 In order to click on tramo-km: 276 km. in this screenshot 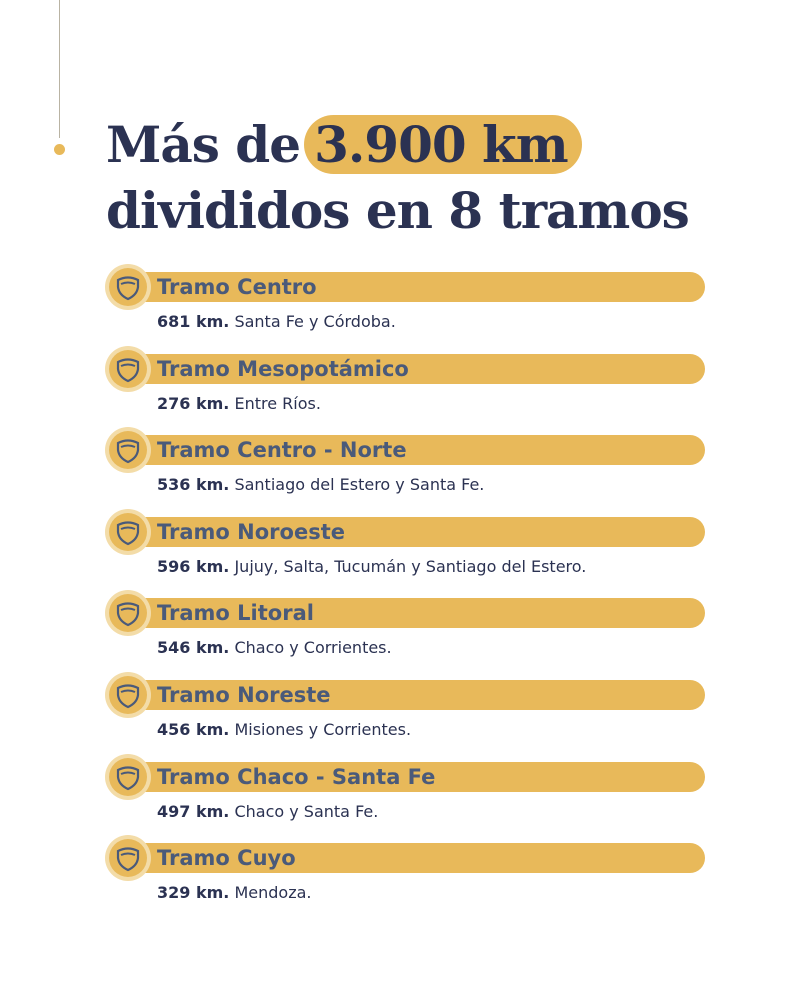, I will do `click(193, 403)`.